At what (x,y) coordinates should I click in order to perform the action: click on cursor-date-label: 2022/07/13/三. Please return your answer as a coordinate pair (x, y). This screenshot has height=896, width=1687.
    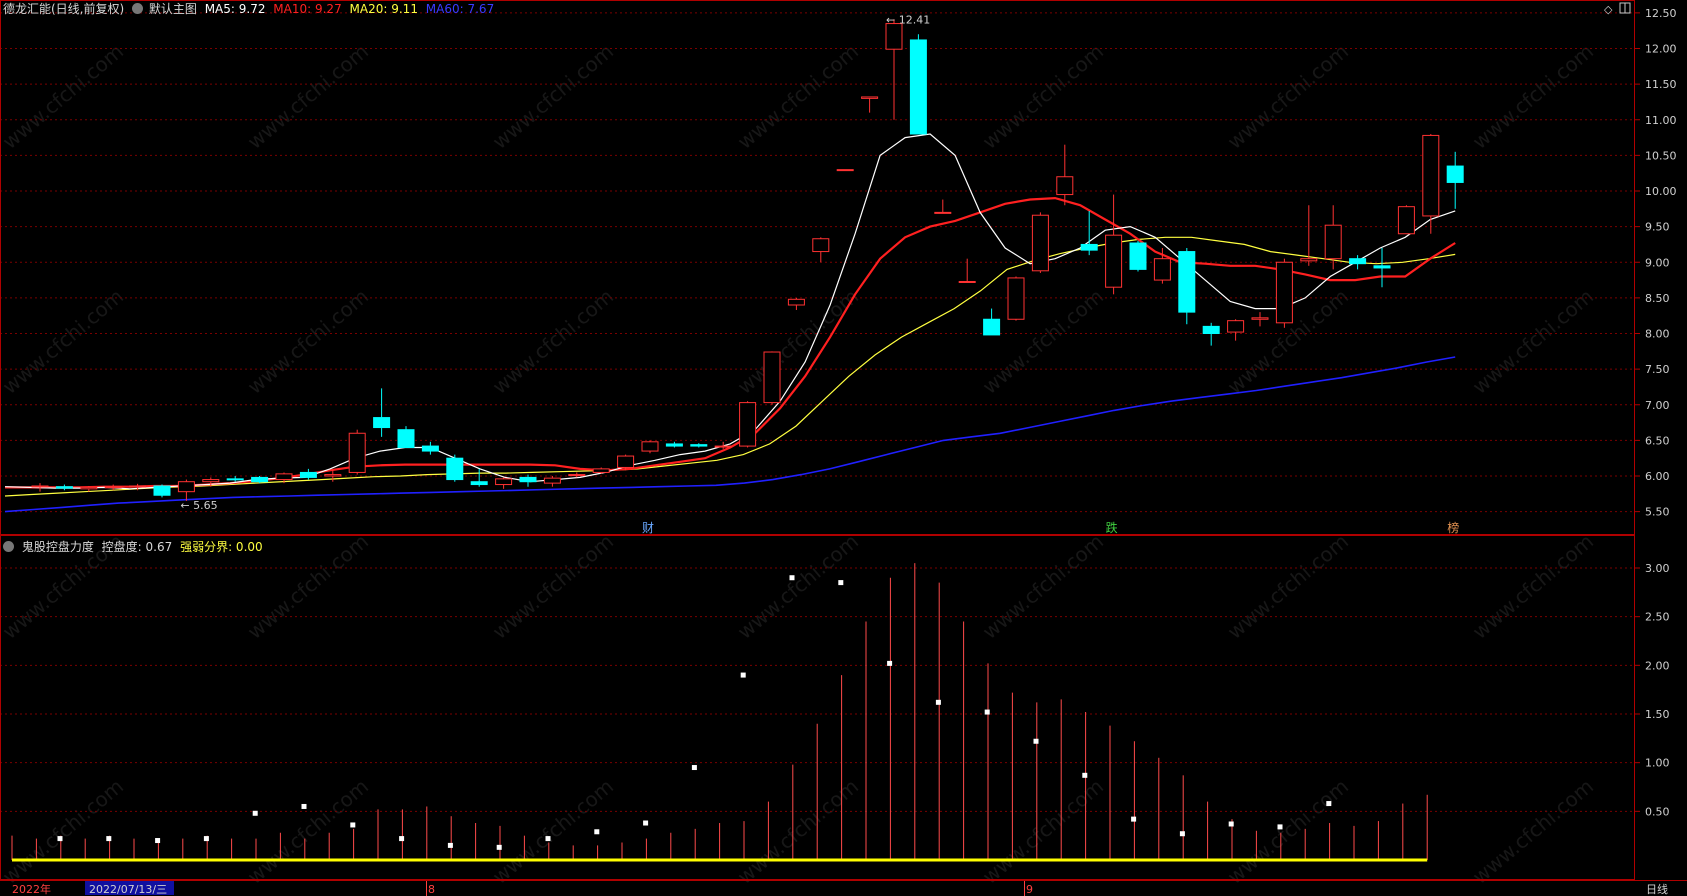
    Looking at the image, I should click on (128, 889).